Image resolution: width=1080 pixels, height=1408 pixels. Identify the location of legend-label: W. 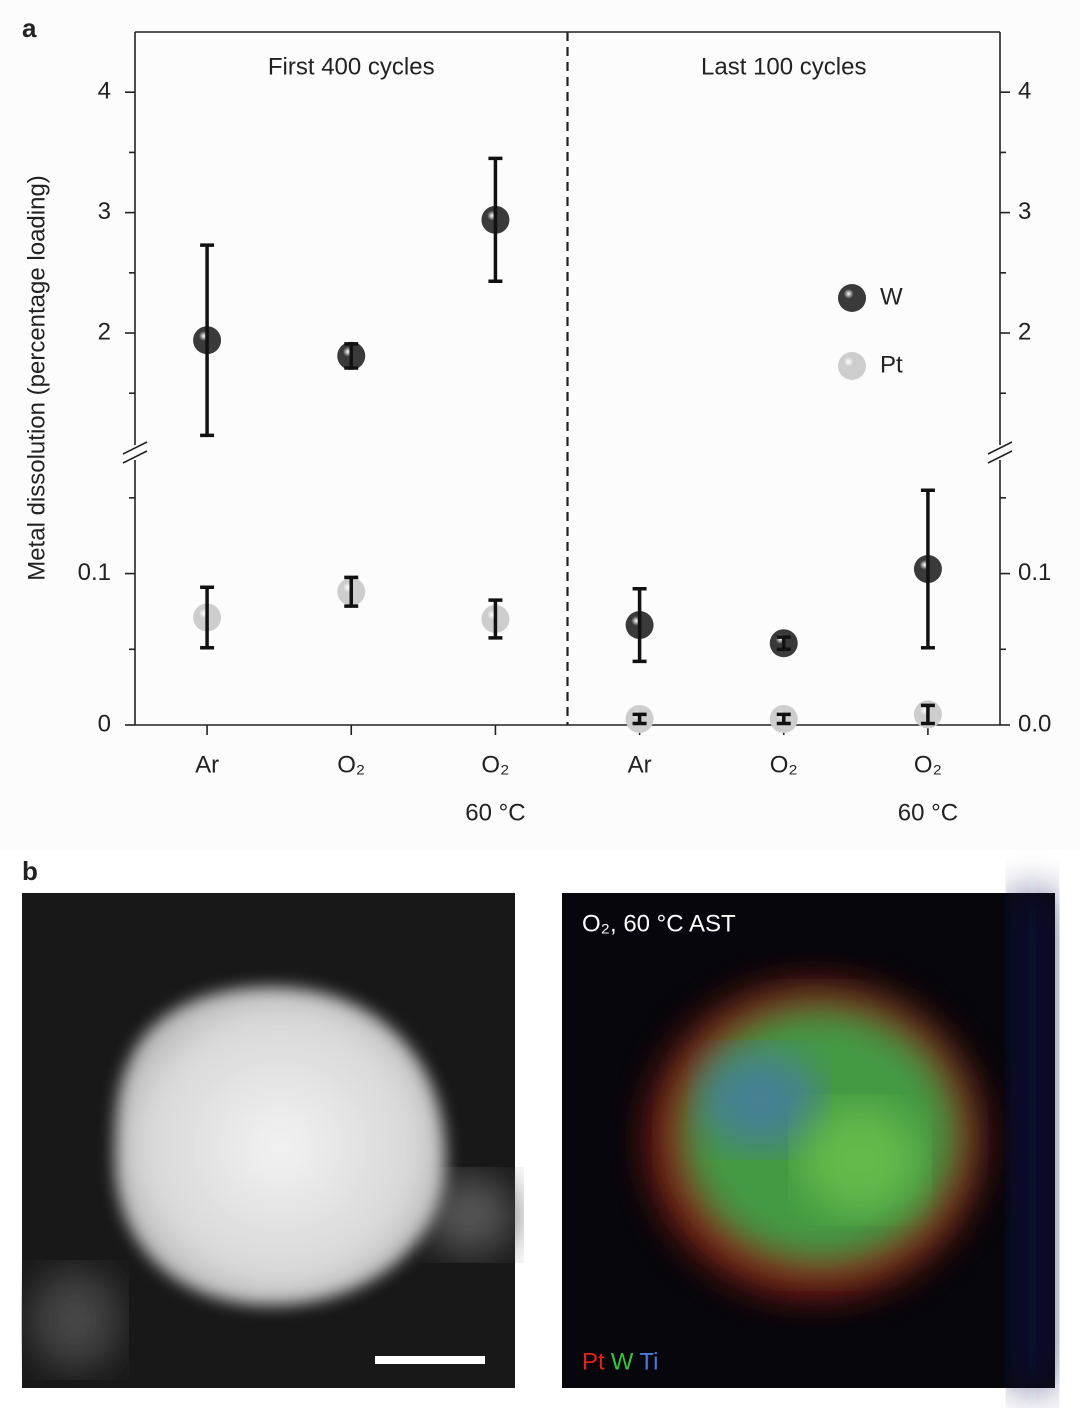
(891, 296).